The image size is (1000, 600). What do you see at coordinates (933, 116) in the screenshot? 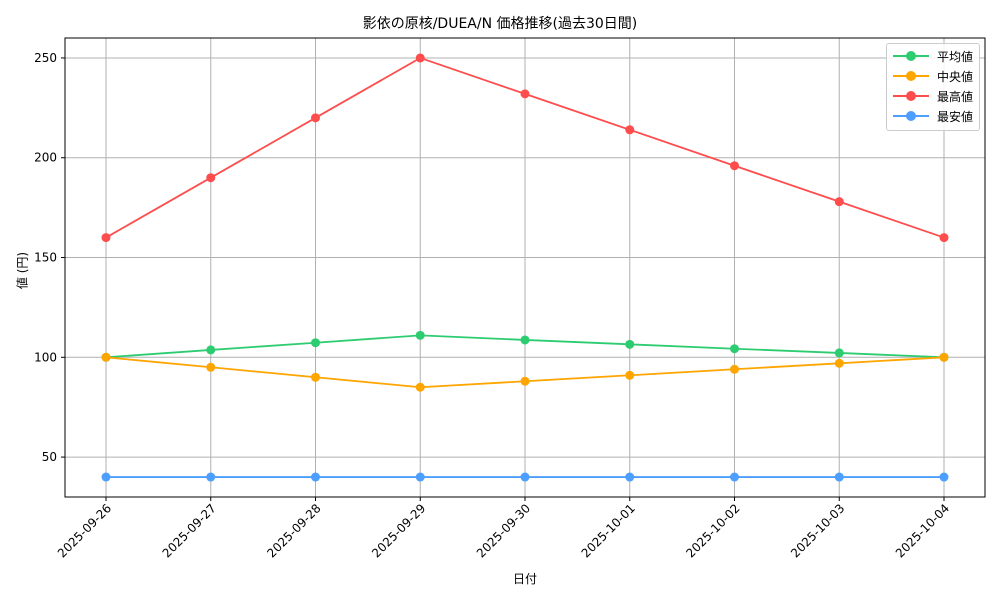
I see `legend-item: 最安値` at bounding box center [933, 116].